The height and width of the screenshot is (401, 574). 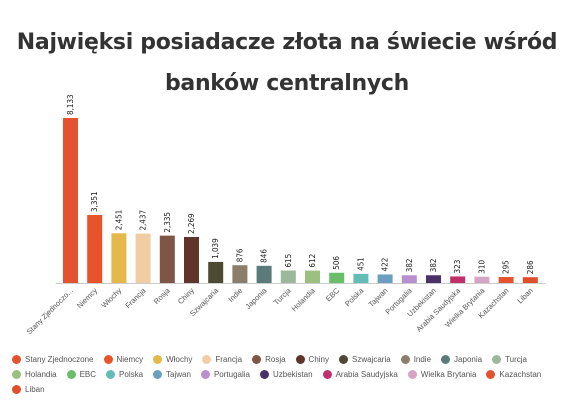 What do you see at coordinates (366, 374) in the screenshot?
I see `legend-label: Arabia Saudyjska` at bounding box center [366, 374].